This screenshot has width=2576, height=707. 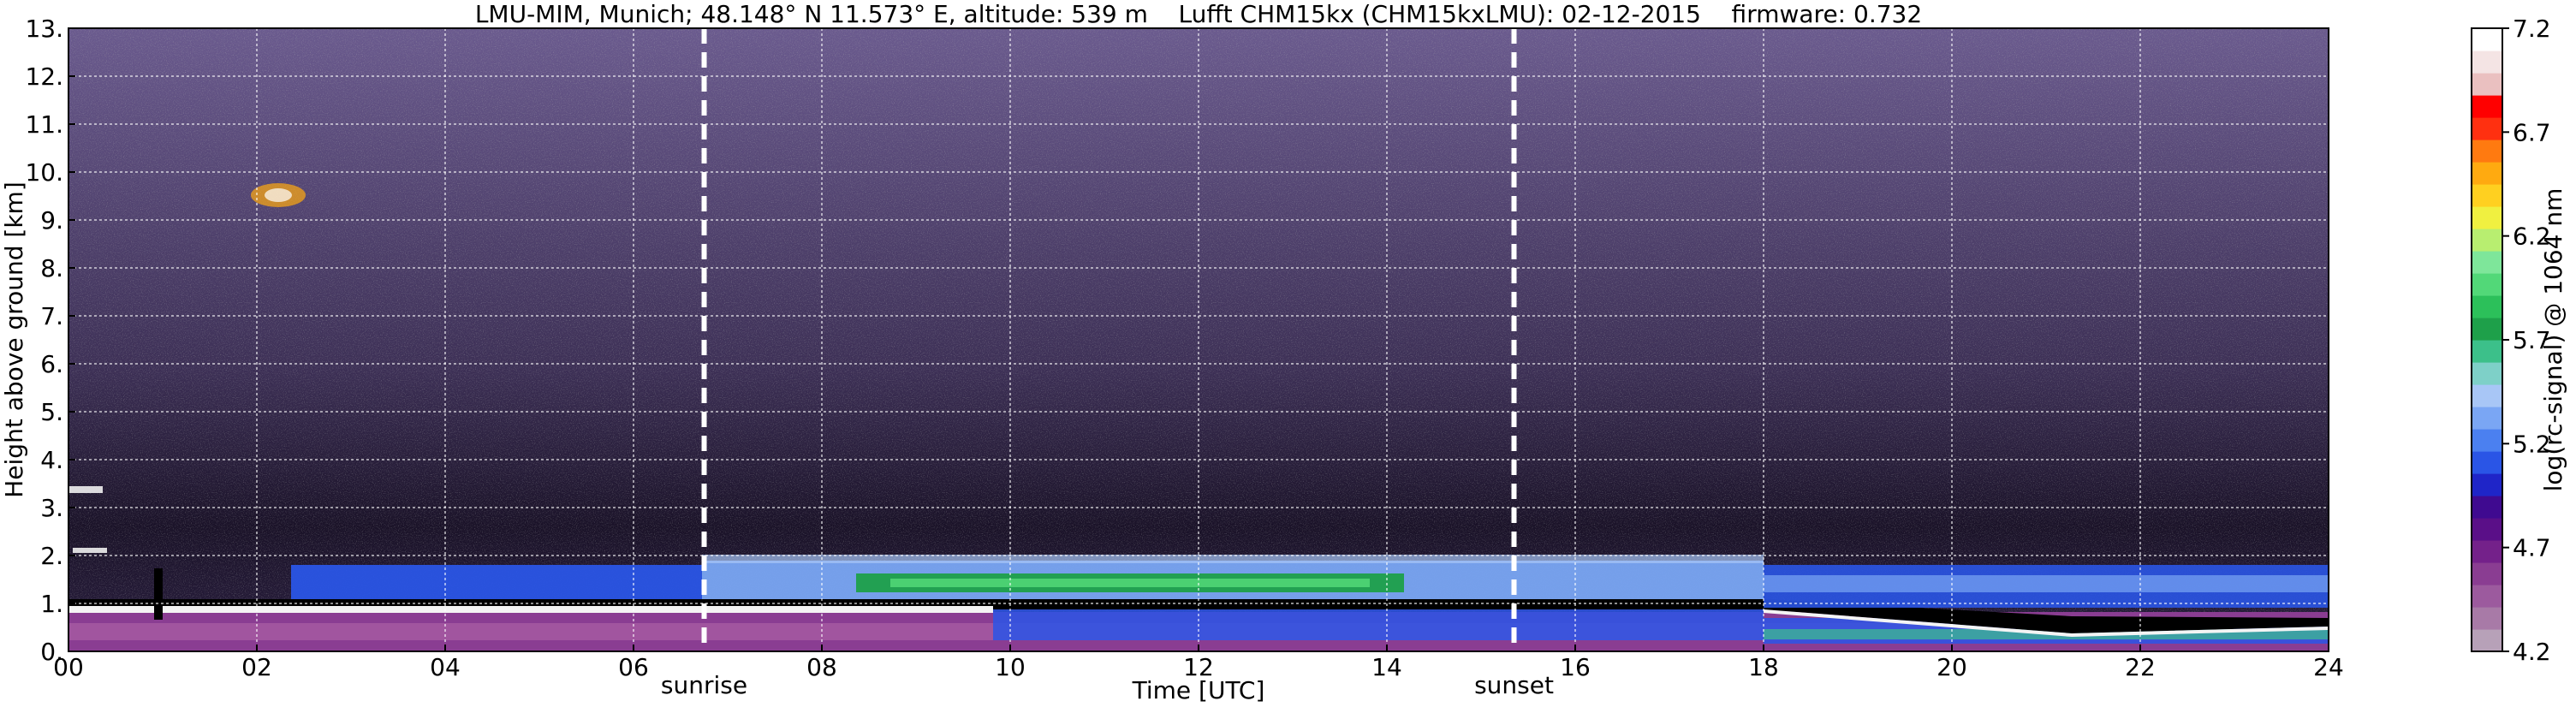 I want to click on x-tick-label: 10, so click(x=1010, y=667).